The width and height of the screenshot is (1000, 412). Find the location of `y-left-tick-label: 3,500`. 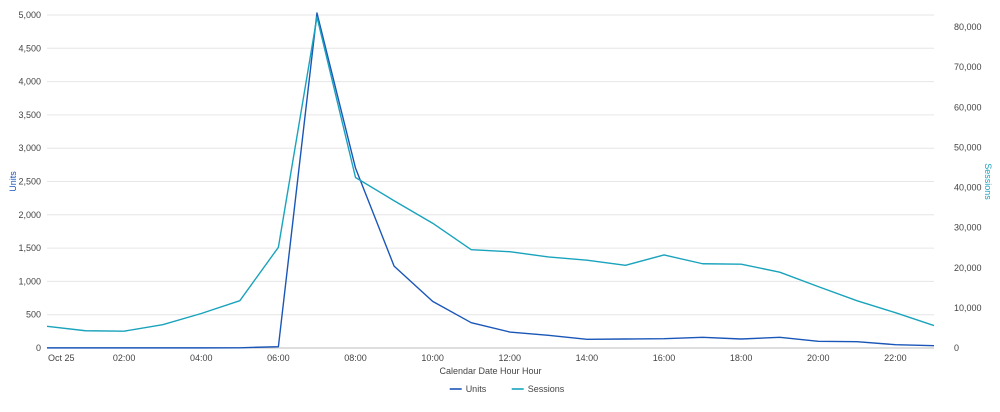

y-left-tick-label: 3,500 is located at coordinates (29, 115).